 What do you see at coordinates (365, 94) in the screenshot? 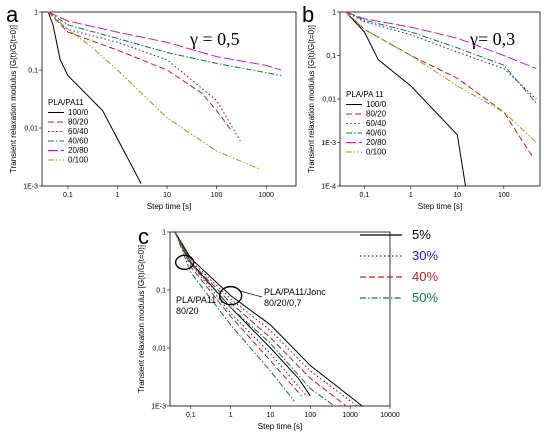
I see `legend-title: PLA/PA 11` at bounding box center [365, 94].